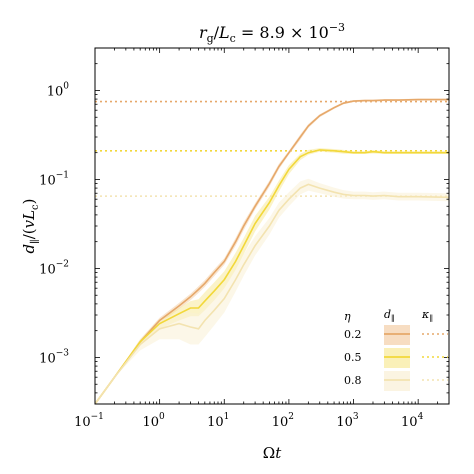 The width and height of the screenshot is (474, 474). Describe the element at coordinates (347, 316) in the screenshot. I see `legend-header-eta: η` at that location.